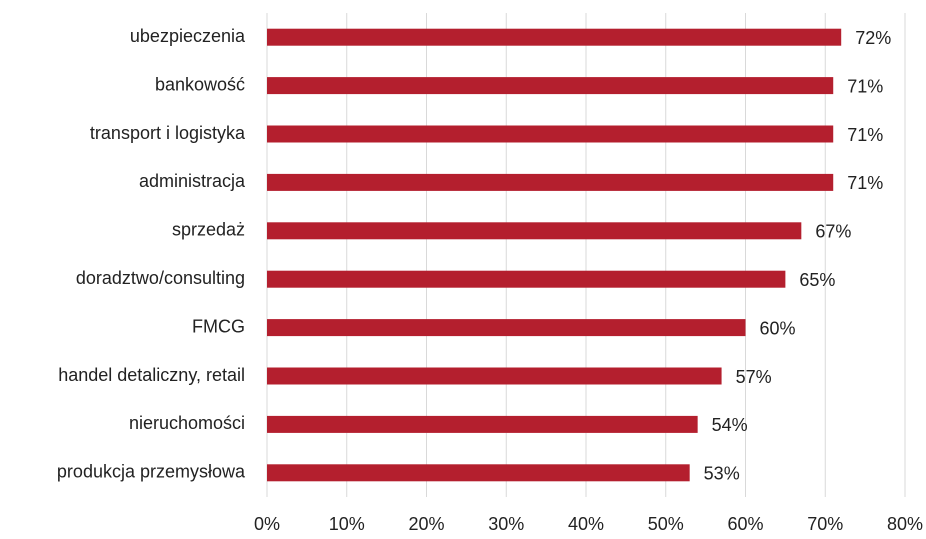 The width and height of the screenshot is (926, 539). What do you see at coordinates (192, 181) in the screenshot?
I see `y-tick-label: administracja` at bounding box center [192, 181].